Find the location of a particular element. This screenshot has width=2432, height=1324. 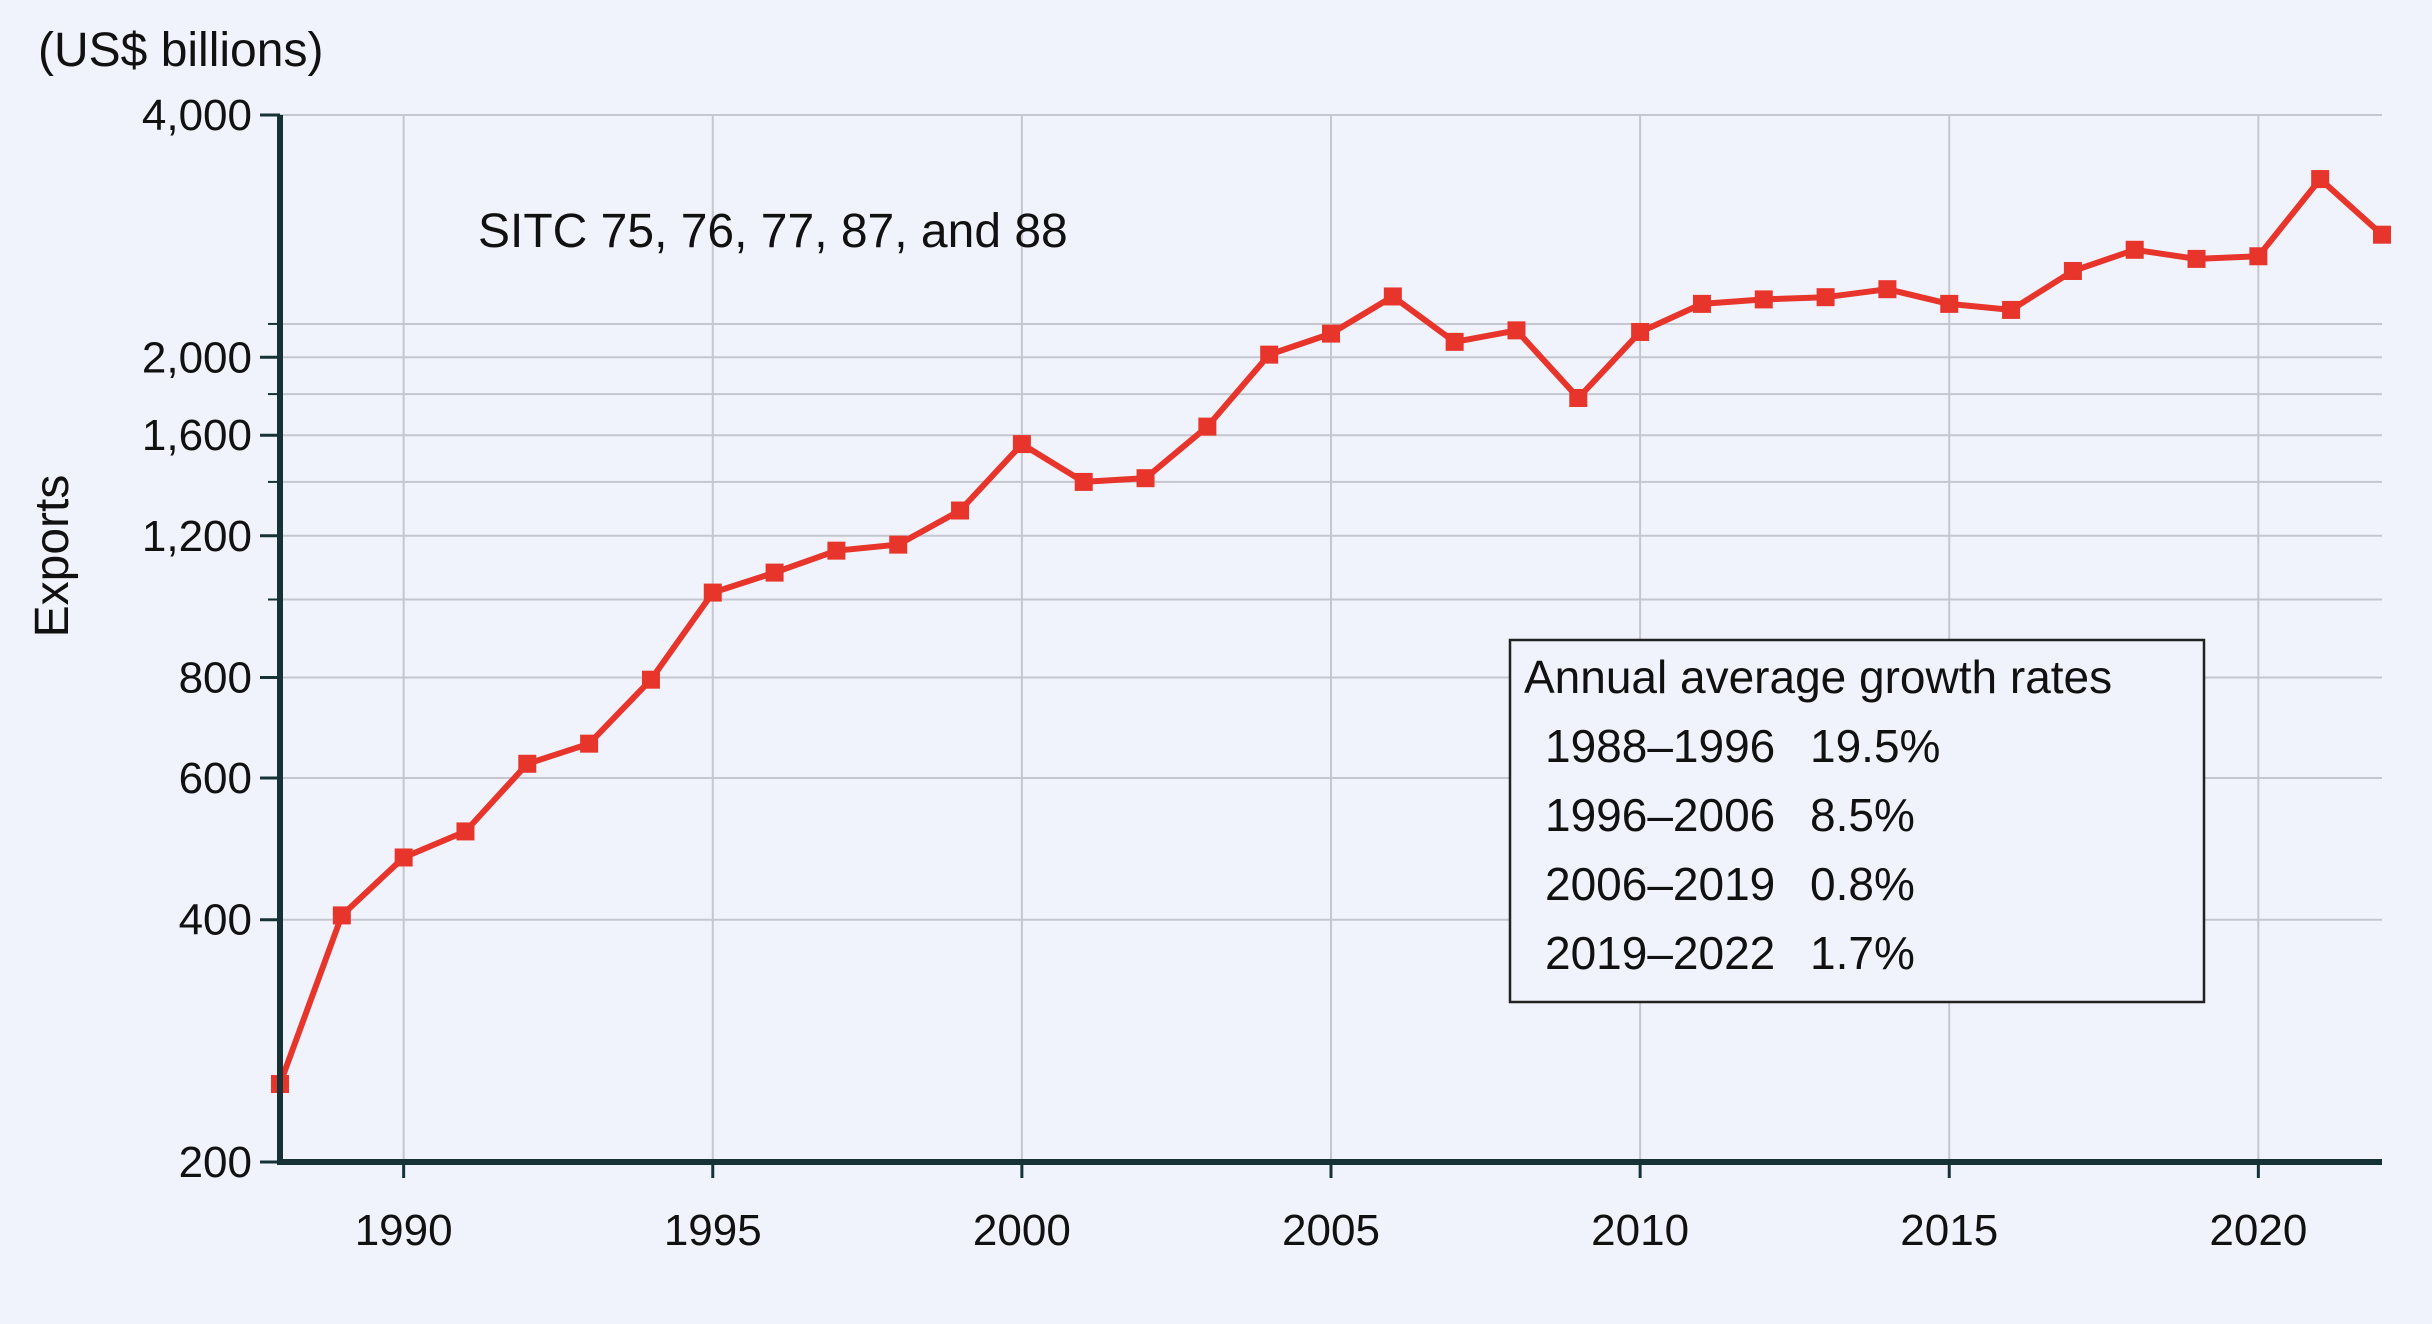

x-tick-label: 2010 is located at coordinates (1640, 1230).